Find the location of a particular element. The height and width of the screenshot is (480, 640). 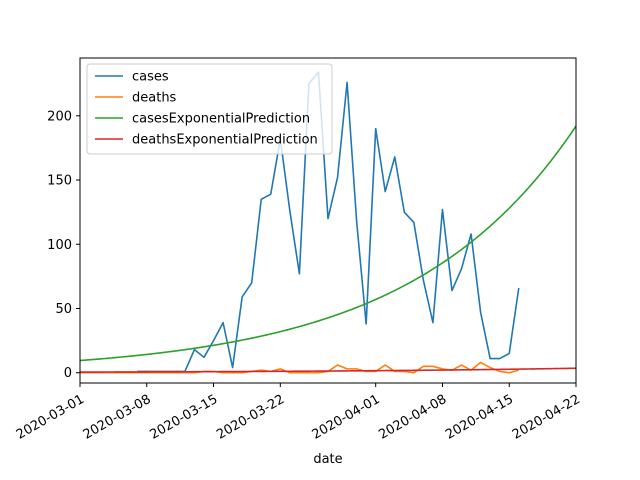

y-axis: 0 50 100 150 200 is located at coordinates (63, 245).